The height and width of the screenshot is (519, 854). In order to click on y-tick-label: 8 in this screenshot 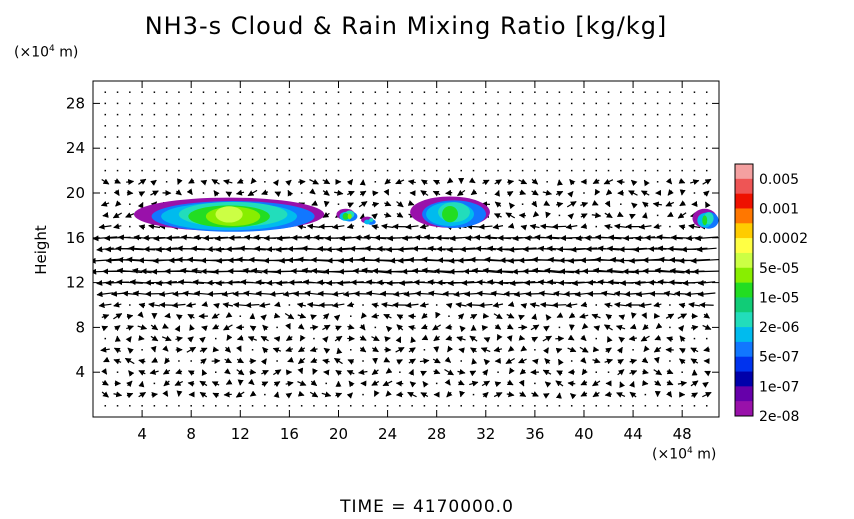, I will do `click(80, 327)`.